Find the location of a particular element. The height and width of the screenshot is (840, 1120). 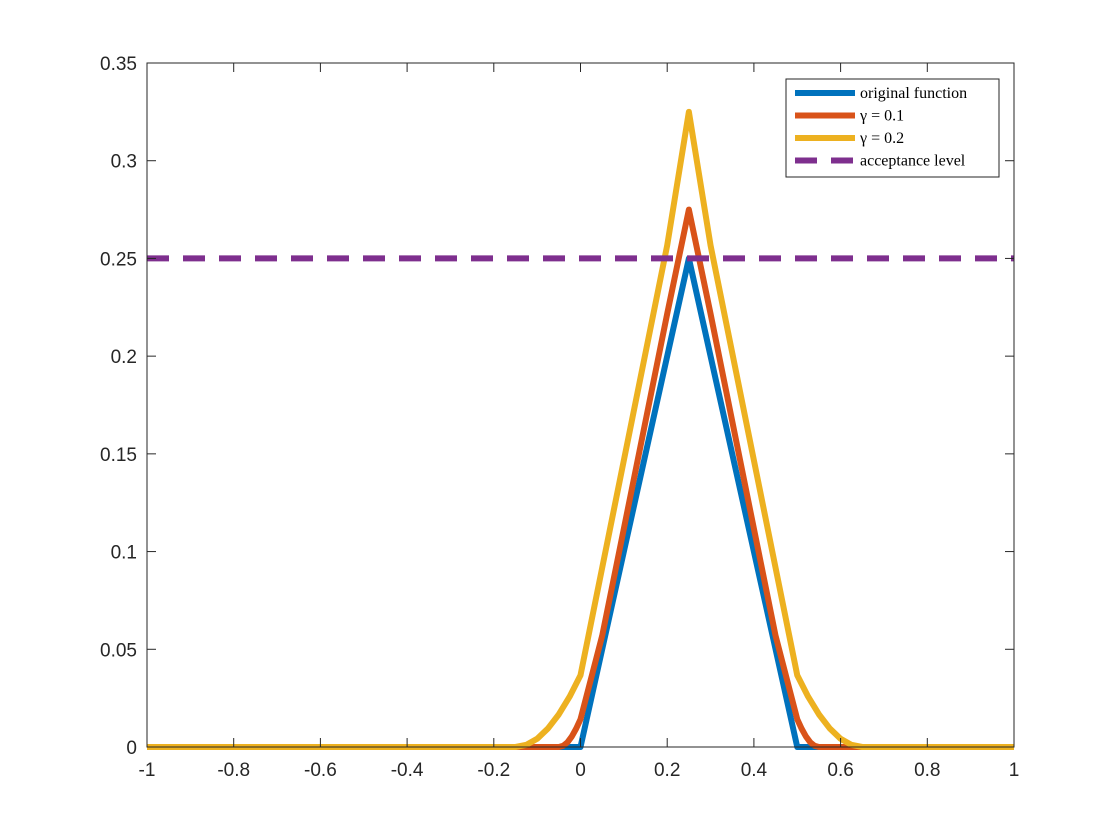

legend-label-1: γ = 0.1 is located at coordinates (881, 116).